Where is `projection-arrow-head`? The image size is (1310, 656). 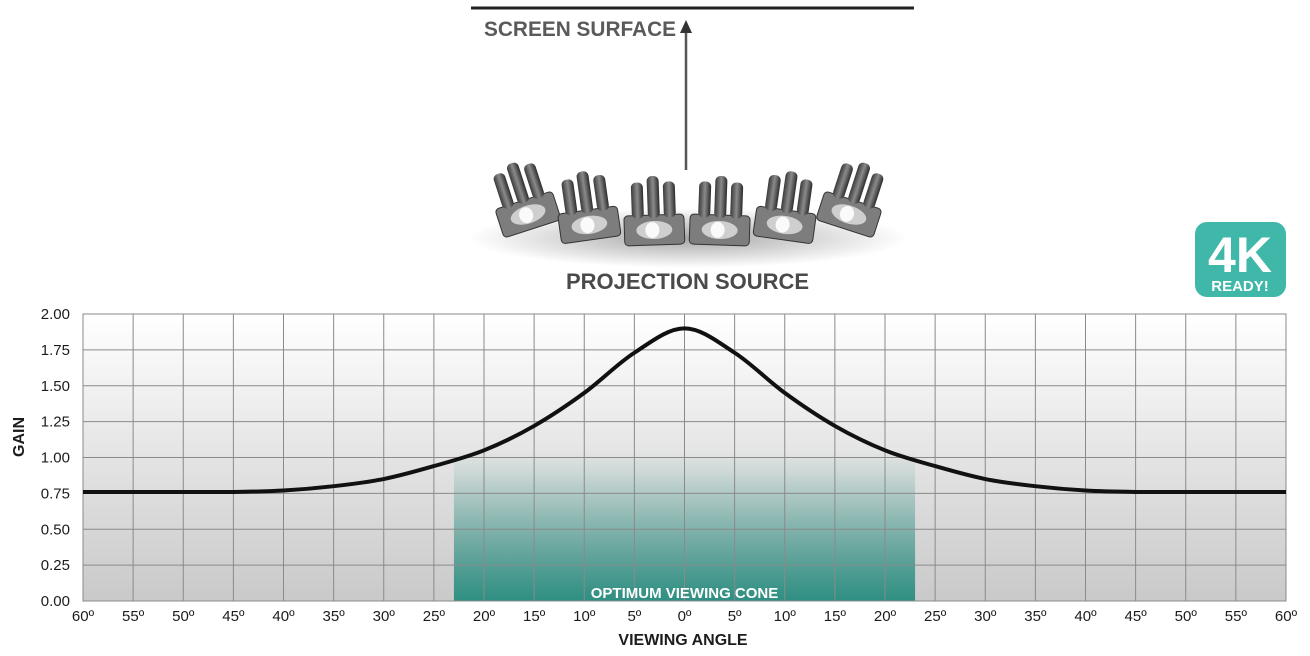 projection-arrow-head is located at coordinates (686, 26).